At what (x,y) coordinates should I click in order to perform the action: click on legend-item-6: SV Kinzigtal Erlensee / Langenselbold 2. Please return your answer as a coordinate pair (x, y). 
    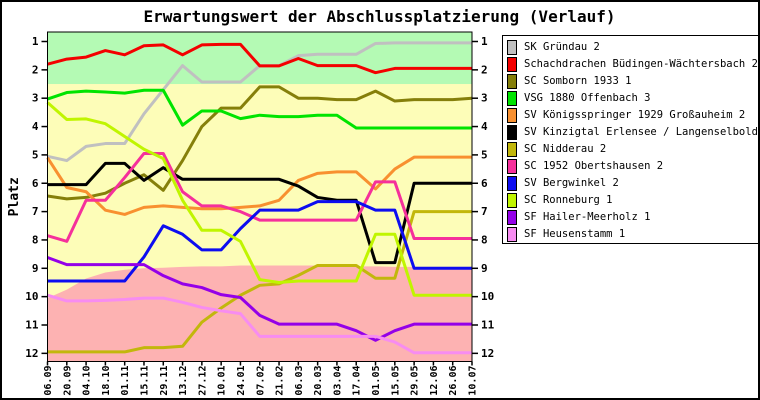
    Looking at the image, I should click on (632, 132).